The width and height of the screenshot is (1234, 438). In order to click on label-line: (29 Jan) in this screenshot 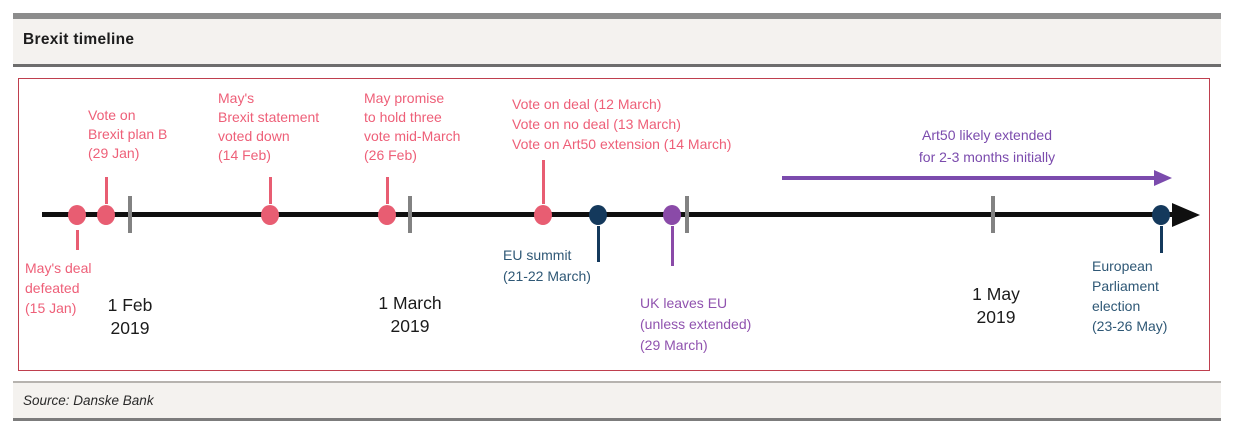, I will do `click(114, 153)`.